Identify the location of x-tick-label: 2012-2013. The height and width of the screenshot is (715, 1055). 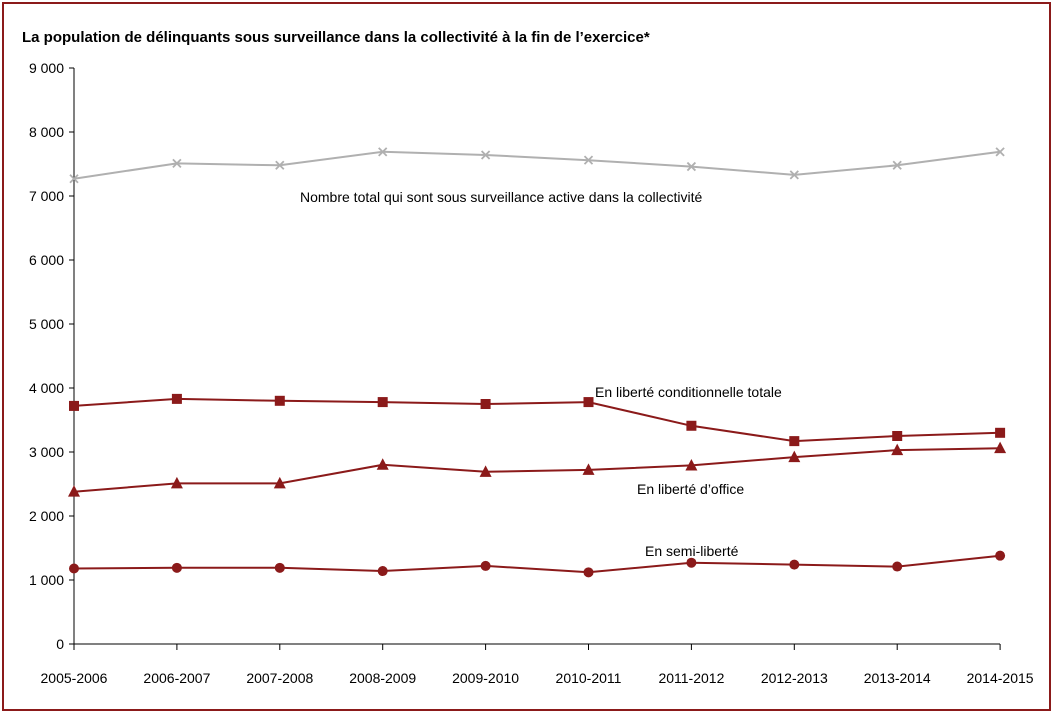
(794, 678).